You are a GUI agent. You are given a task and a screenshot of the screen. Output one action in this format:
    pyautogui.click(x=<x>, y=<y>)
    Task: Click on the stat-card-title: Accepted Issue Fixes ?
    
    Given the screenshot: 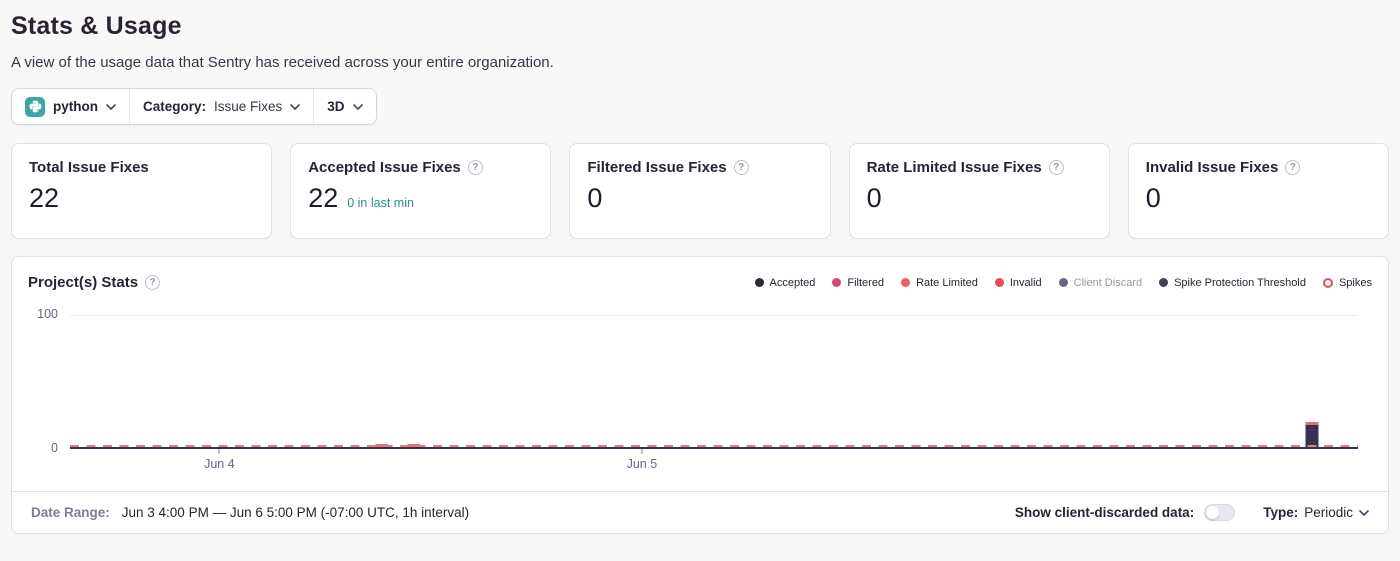 What is the action you would take?
    pyautogui.click(x=420, y=167)
    